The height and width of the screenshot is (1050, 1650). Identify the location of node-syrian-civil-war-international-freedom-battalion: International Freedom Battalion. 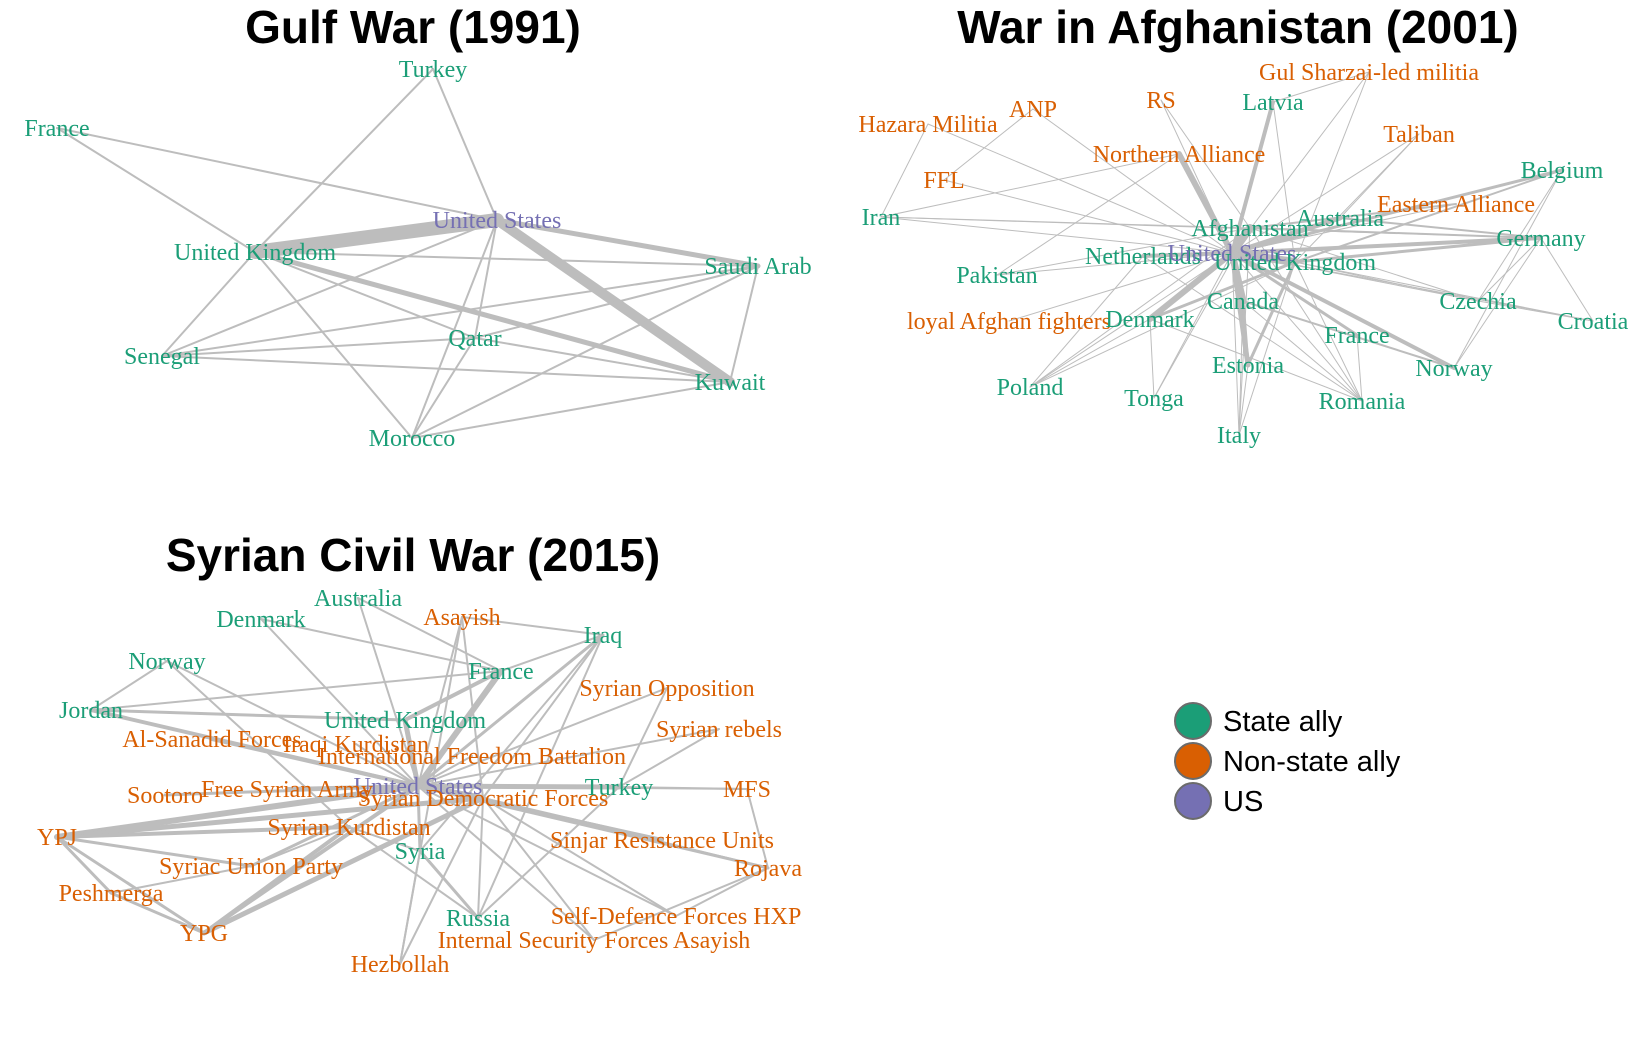
(472, 757).